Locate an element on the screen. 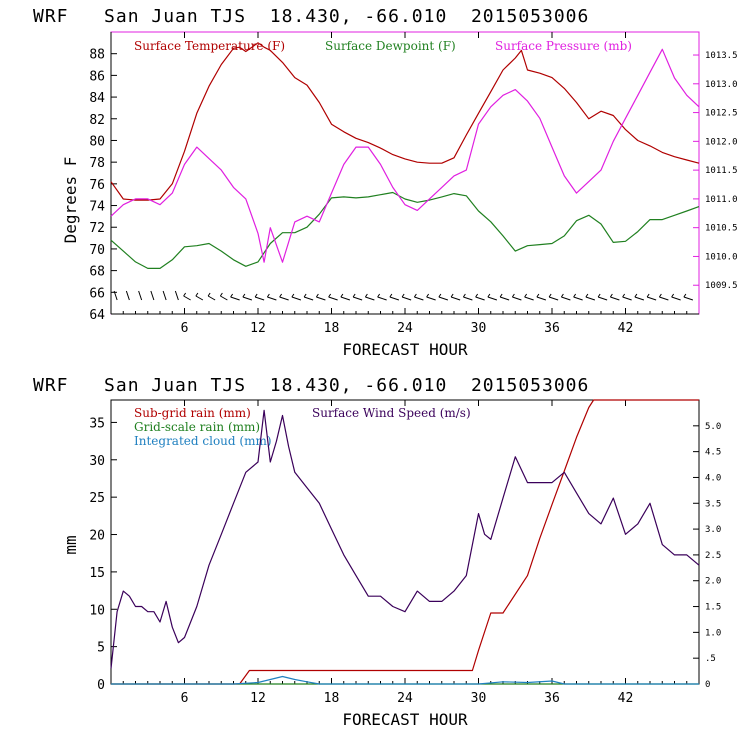 Image resolution: width=740 pixels, height=740 pixels. y-tick-label: 0 is located at coordinates (101, 685).